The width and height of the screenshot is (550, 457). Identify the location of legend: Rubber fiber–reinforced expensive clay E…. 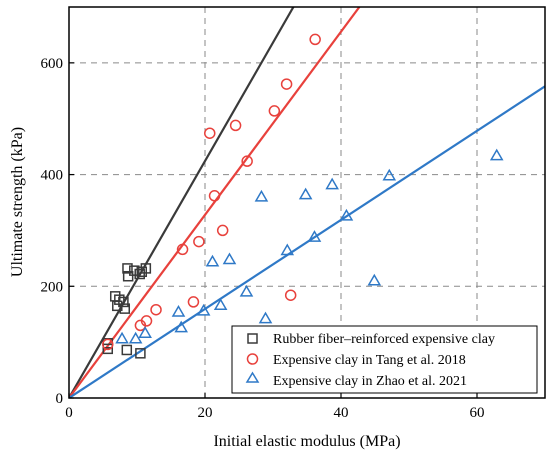
(384, 359).